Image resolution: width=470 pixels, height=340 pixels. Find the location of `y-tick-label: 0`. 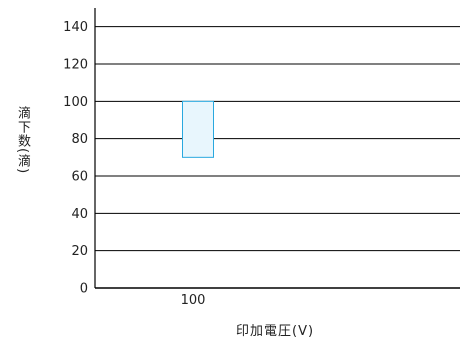

y-tick-label: 0 is located at coordinates (84, 289).